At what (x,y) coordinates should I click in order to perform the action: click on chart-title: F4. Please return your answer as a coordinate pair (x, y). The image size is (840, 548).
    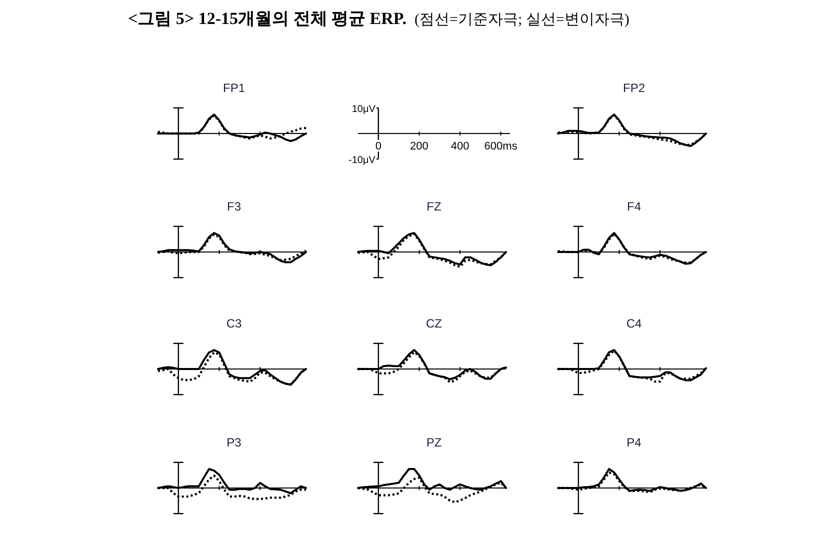
    Looking at the image, I should click on (634, 206).